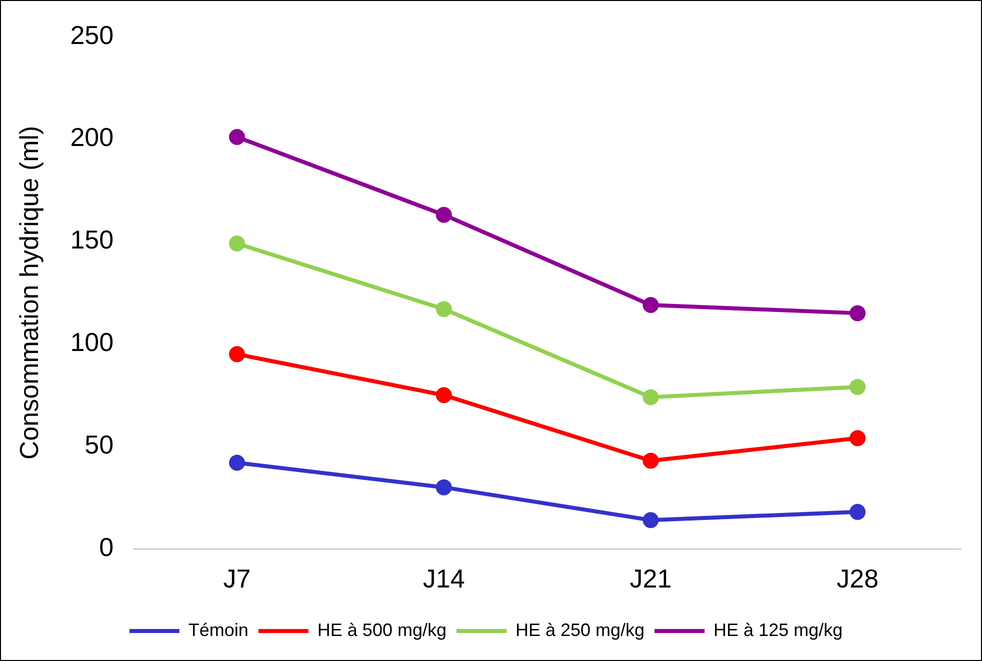  Describe the element at coordinates (651, 579) in the screenshot. I see `x-tick-label: J21` at that location.